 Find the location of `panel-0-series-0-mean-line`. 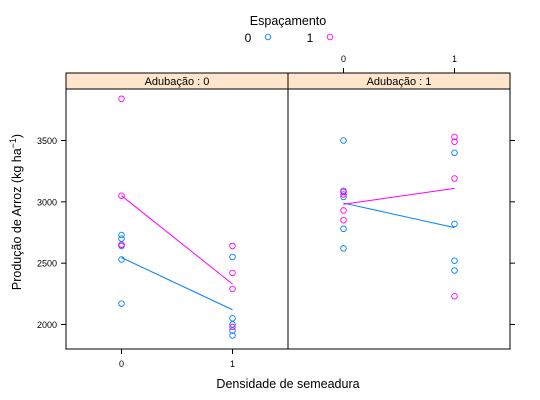

panel-0-series-0-mean-line is located at coordinates (177, 284).